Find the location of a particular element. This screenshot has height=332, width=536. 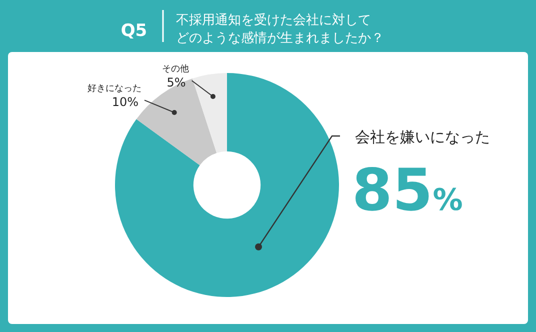

donut-slice is located at coordinates (209, 113).